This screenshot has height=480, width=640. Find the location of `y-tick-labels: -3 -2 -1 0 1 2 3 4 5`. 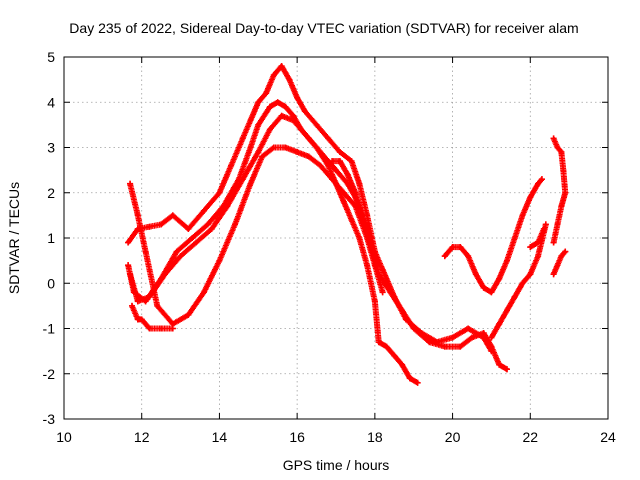

y-tick-labels: -3 -2 -1 0 1 2 3 4 5 is located at coordinates (49, 238).